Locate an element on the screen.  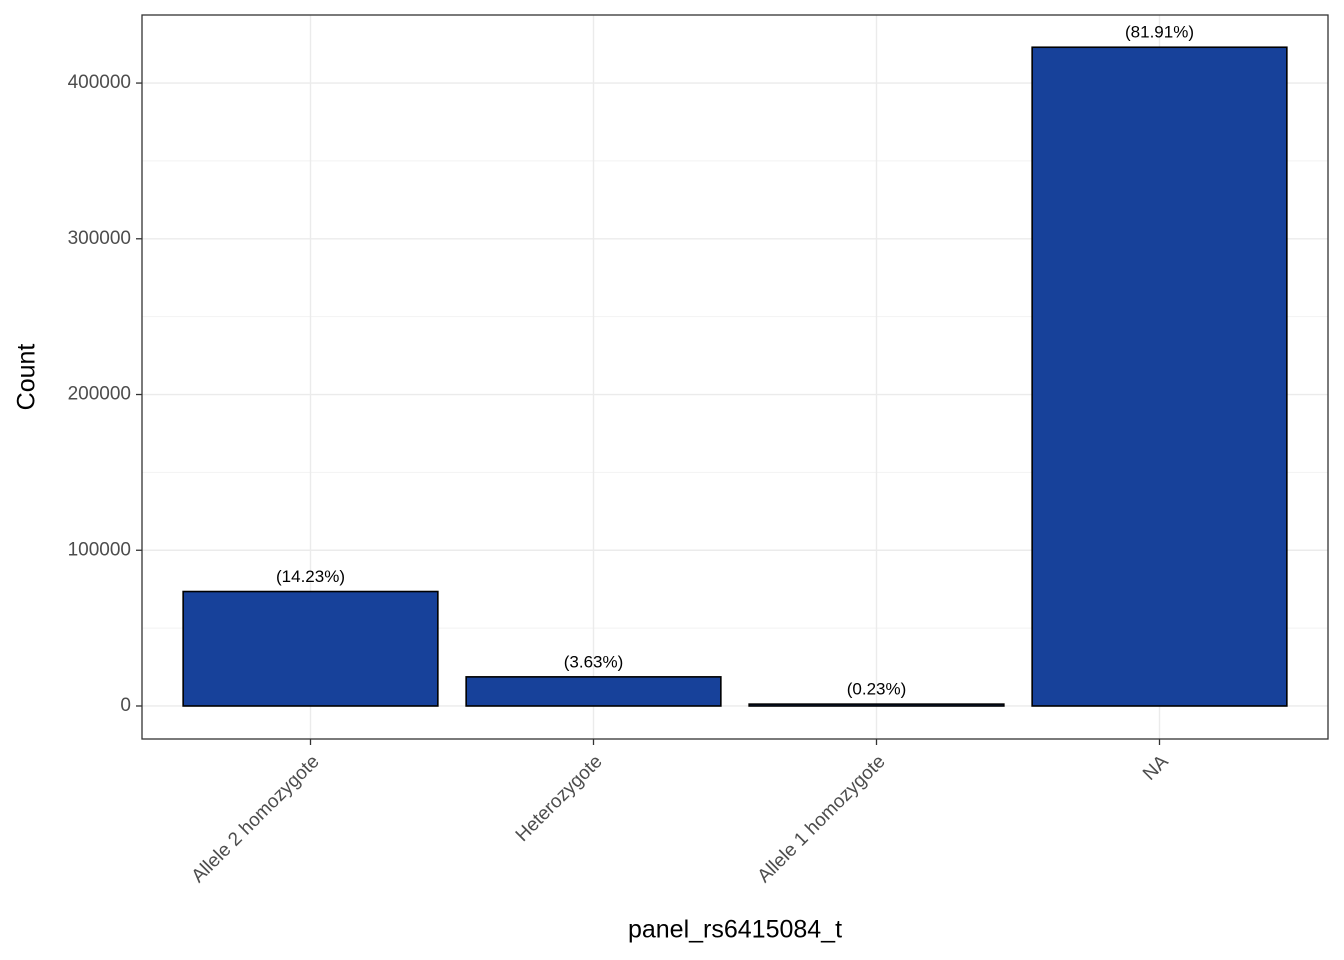
y-tick-label: 0 is located at coordinates (125, 705).